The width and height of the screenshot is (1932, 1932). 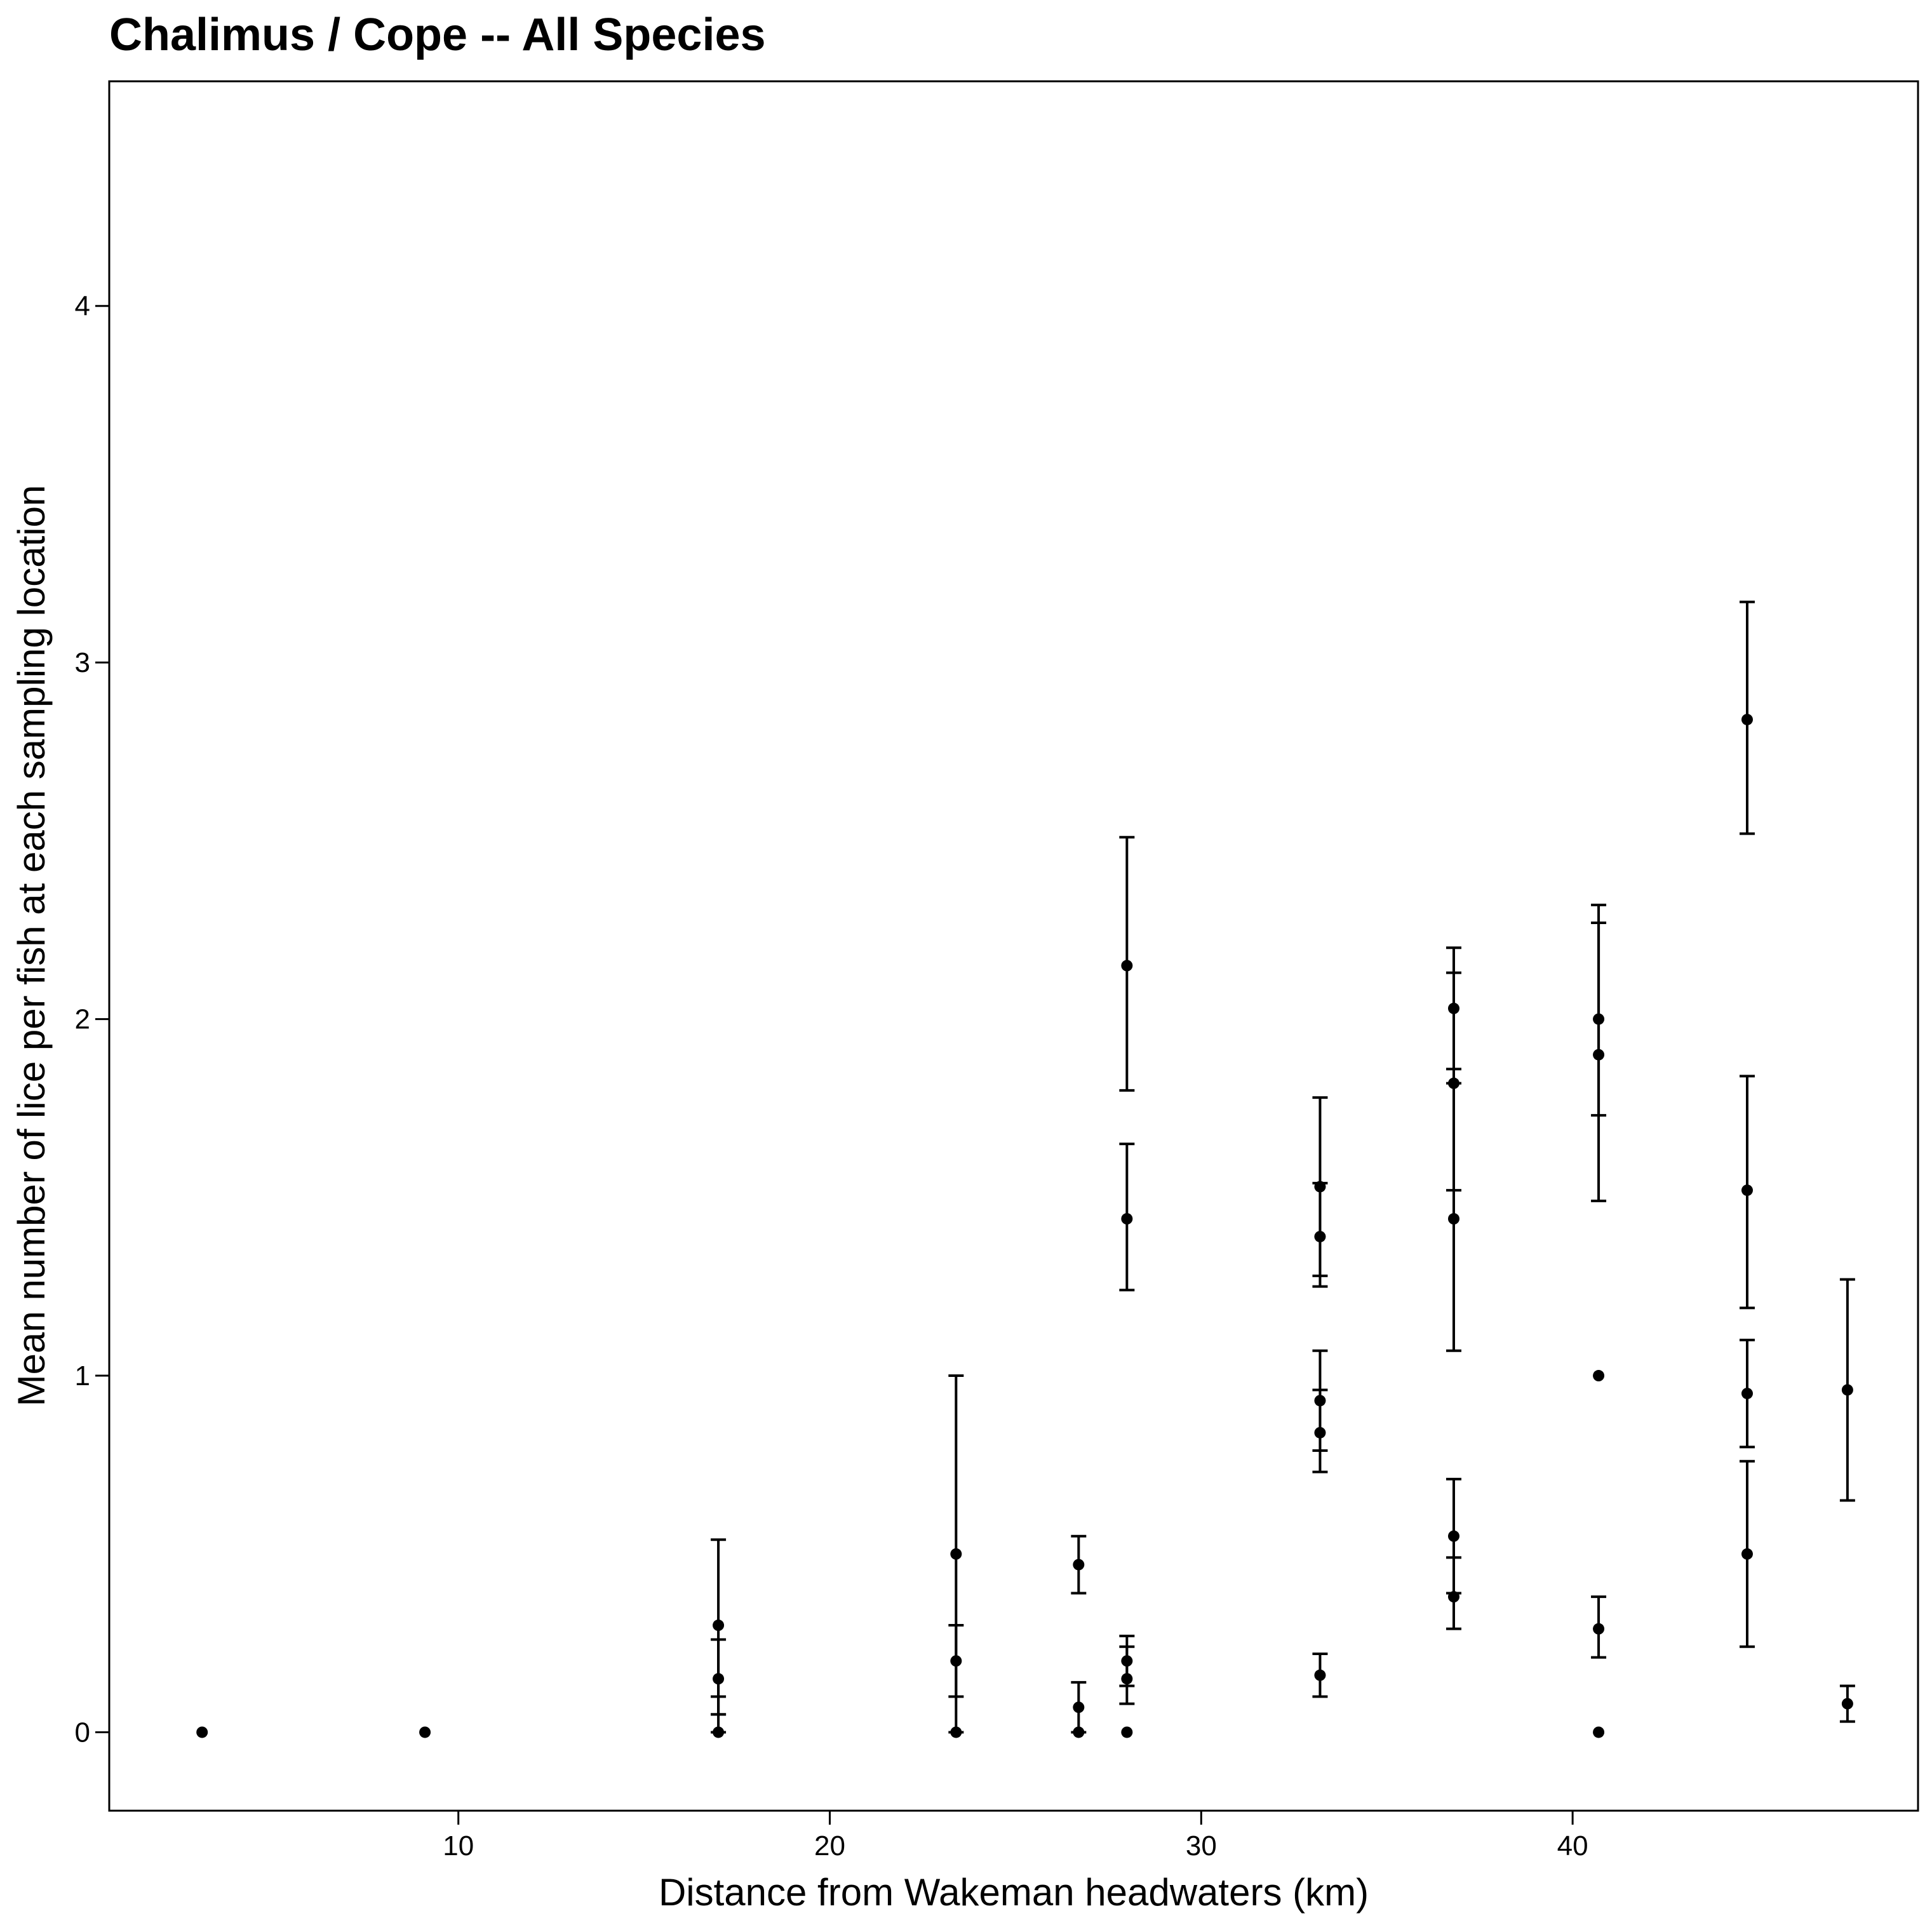 What do you see at coordinates (1201, 1846) in the screenshot?
I see `x-tick-label: 30` at bounding box center [1201, 1846].